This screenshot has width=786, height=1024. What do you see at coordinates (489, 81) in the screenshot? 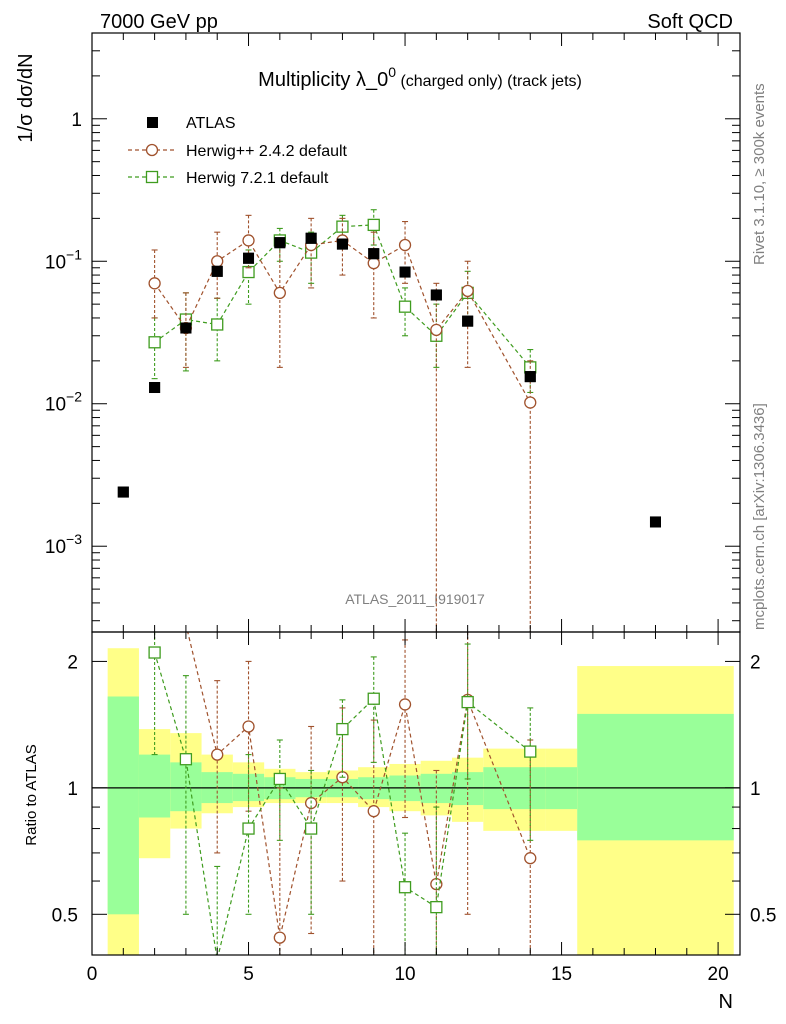
I see `plot-title-note: (charged only) (track jets)` at bounding box center [489, 81].